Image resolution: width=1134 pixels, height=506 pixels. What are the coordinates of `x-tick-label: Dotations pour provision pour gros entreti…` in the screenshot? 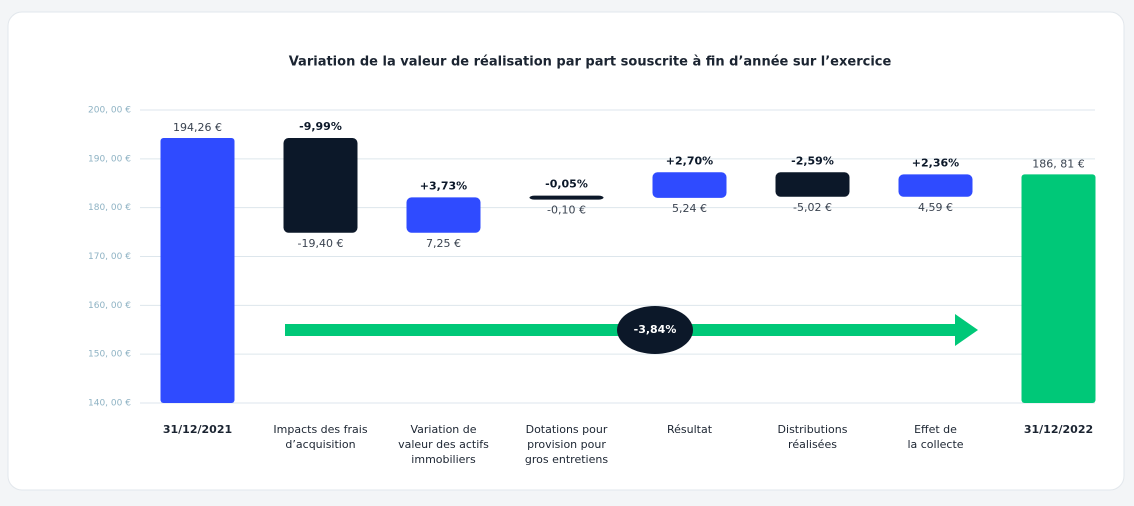 It's located at (566, 444).